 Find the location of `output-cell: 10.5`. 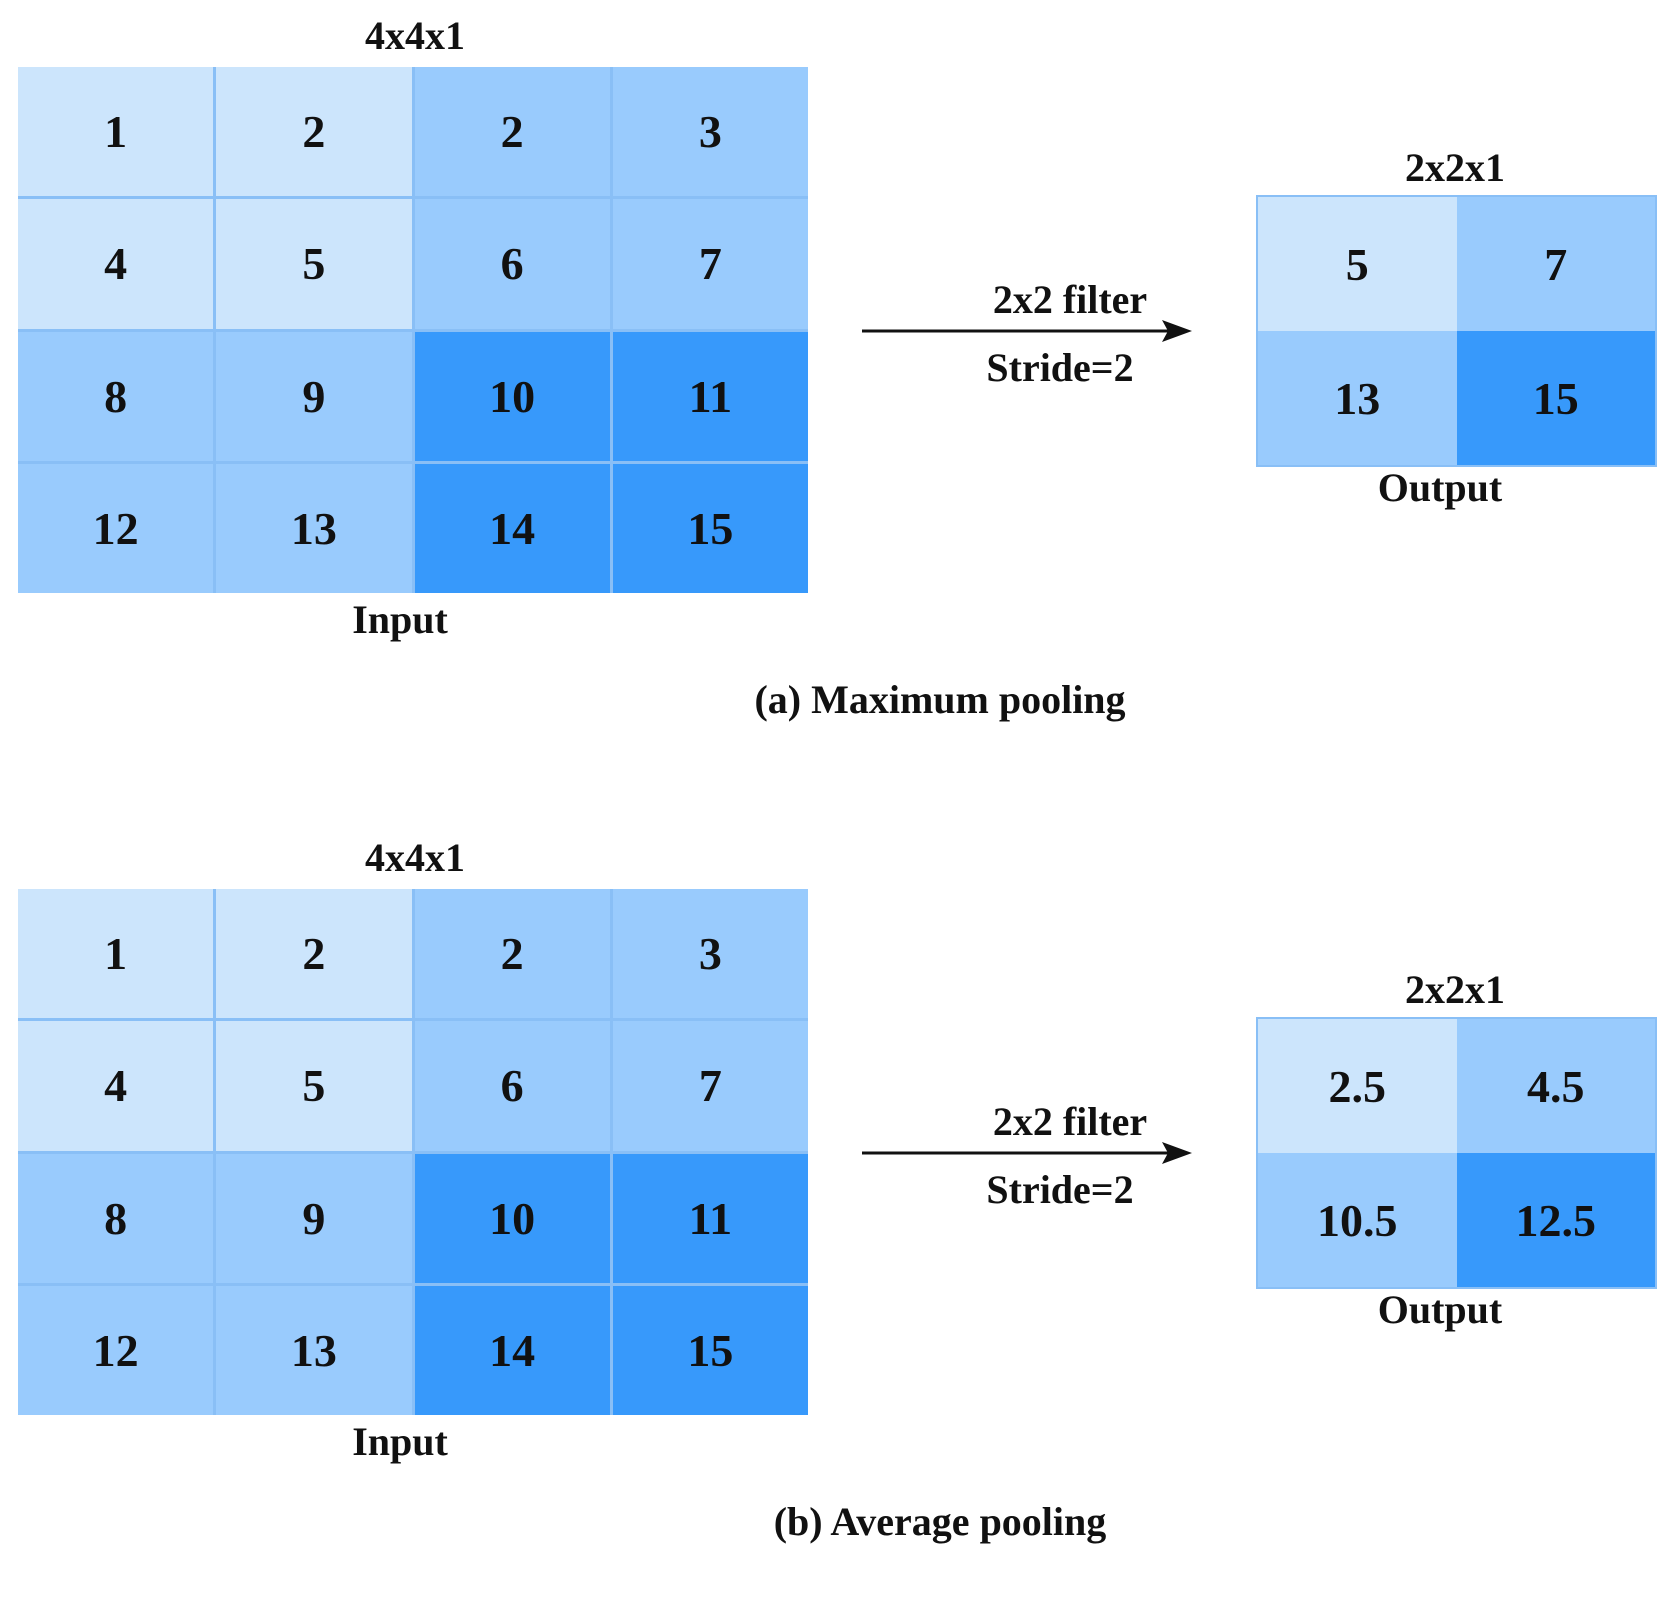

output-cell: 10.5 is located at coordinates (1357, 1220).